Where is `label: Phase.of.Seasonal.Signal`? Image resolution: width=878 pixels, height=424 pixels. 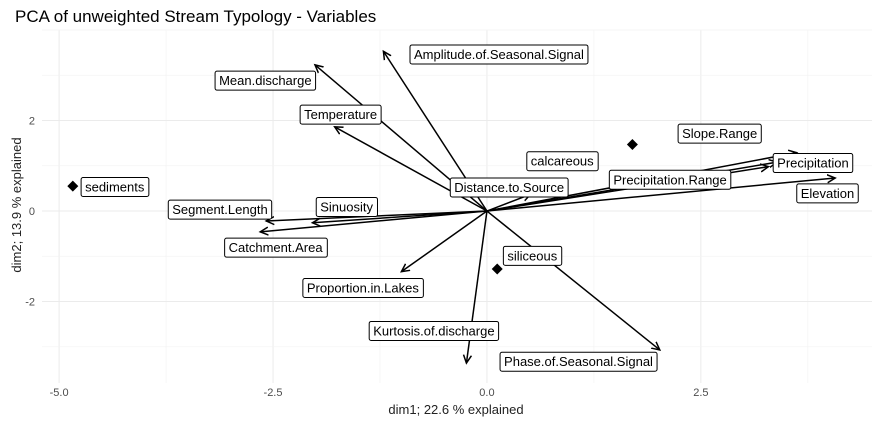 label: Phase.of.Seasonal.Signal is located at coordinates (578, 361).